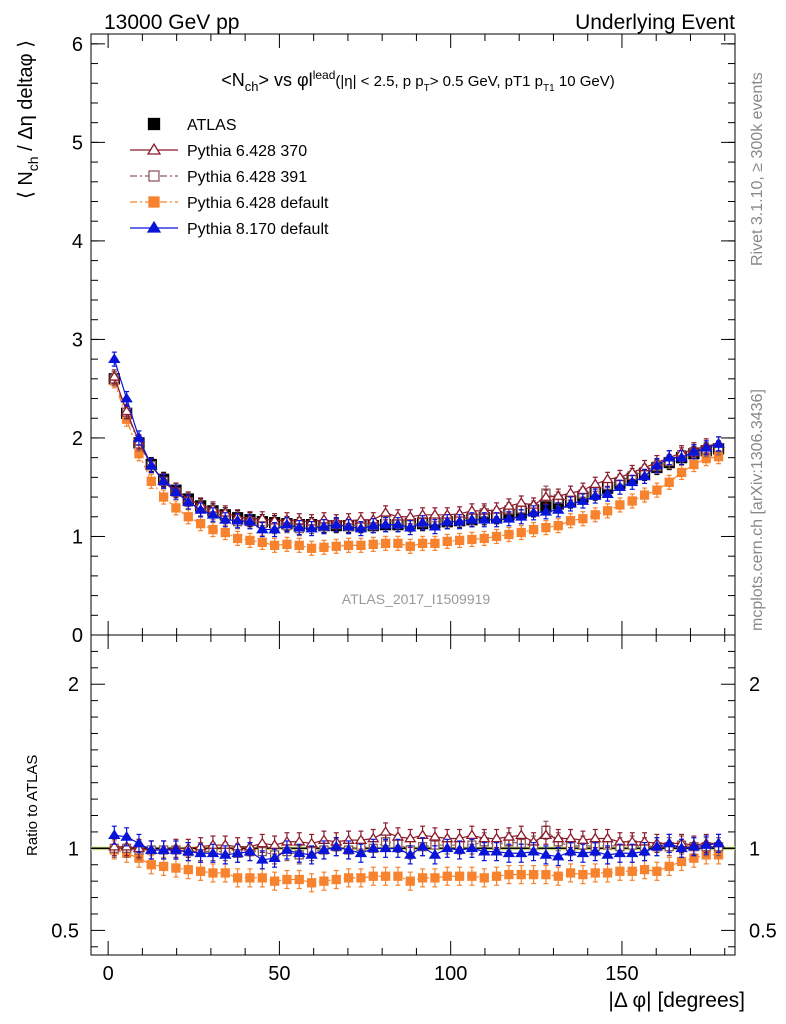 Image resolution: width=786 pixels, height=1024 pixels. What do you see at coordinates (26, 185) in the screenshot?
I see `y-title-part: ⟨ N` at bounding box center [26, 185].